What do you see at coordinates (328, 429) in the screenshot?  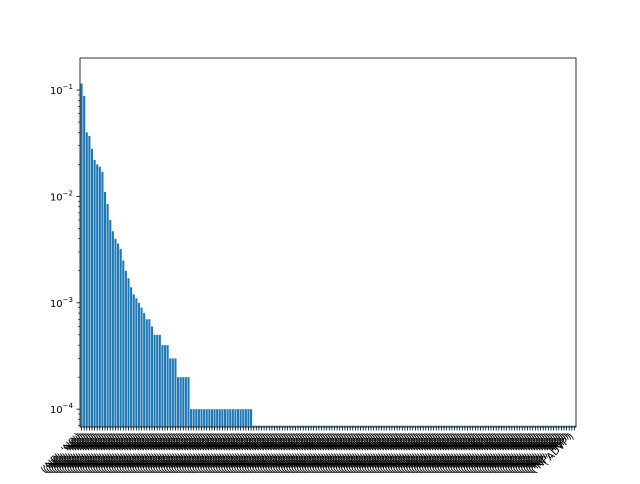 I see `x-axis-ticks` at bounding box center [328, 429].